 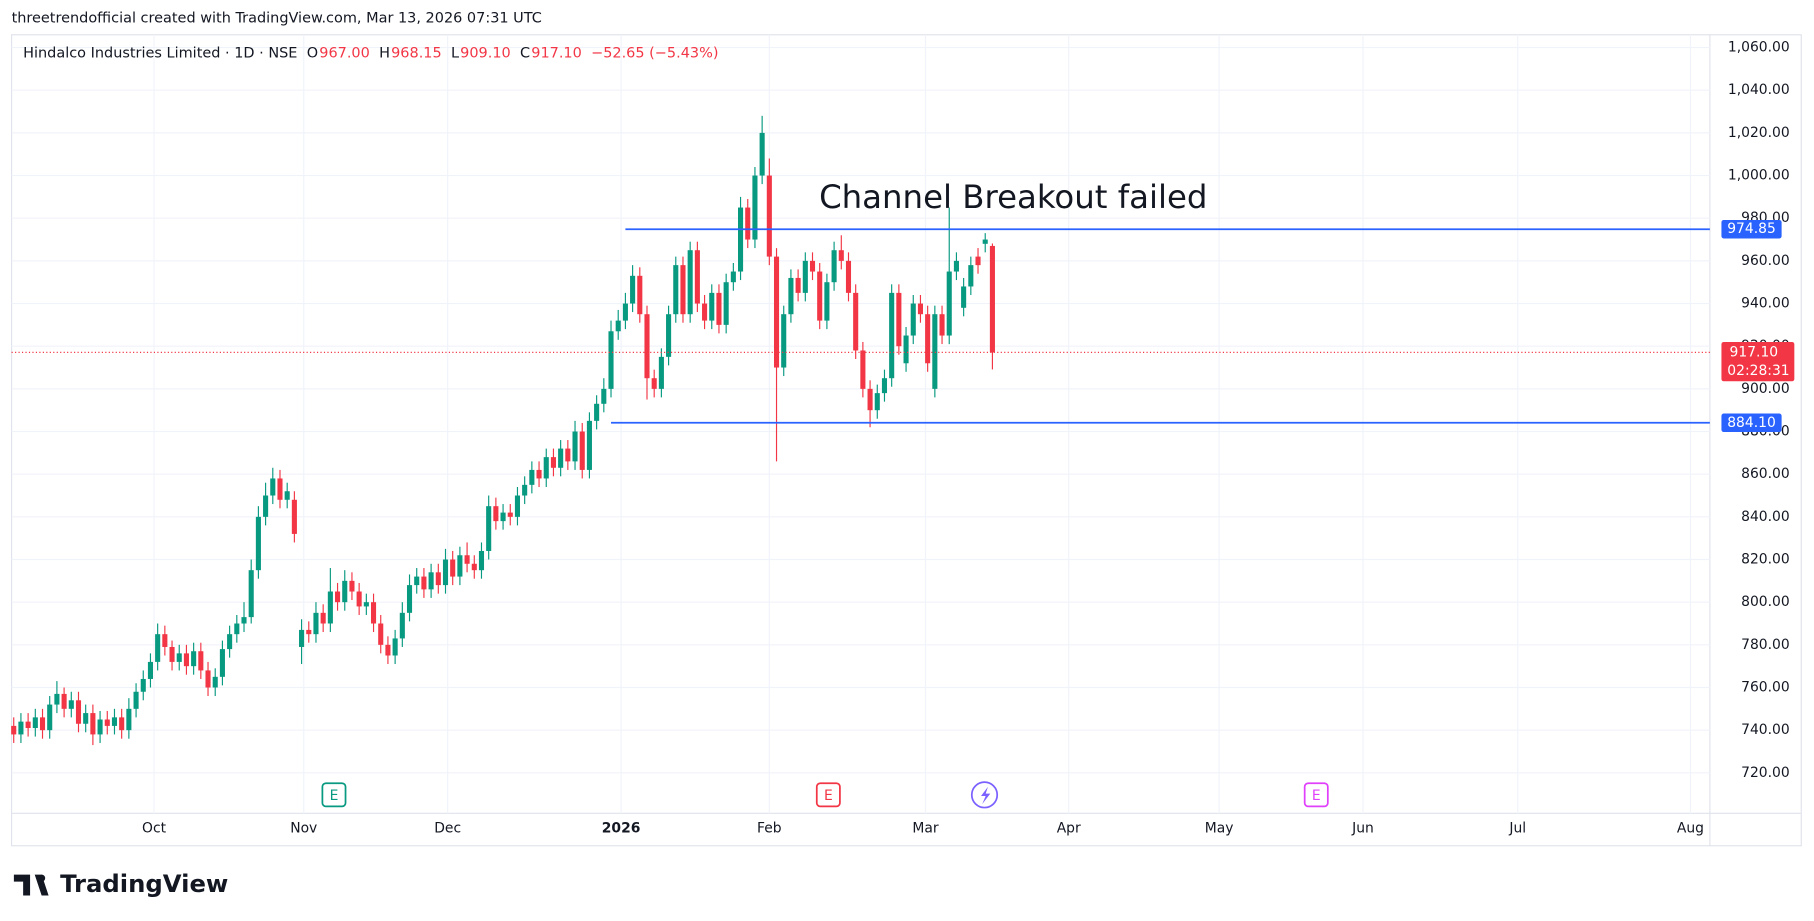 What do you see at coordinates (1765, 474) in the screenshot?
I see `y-tick-label: 860.00` at bounding box center [1765, 474].